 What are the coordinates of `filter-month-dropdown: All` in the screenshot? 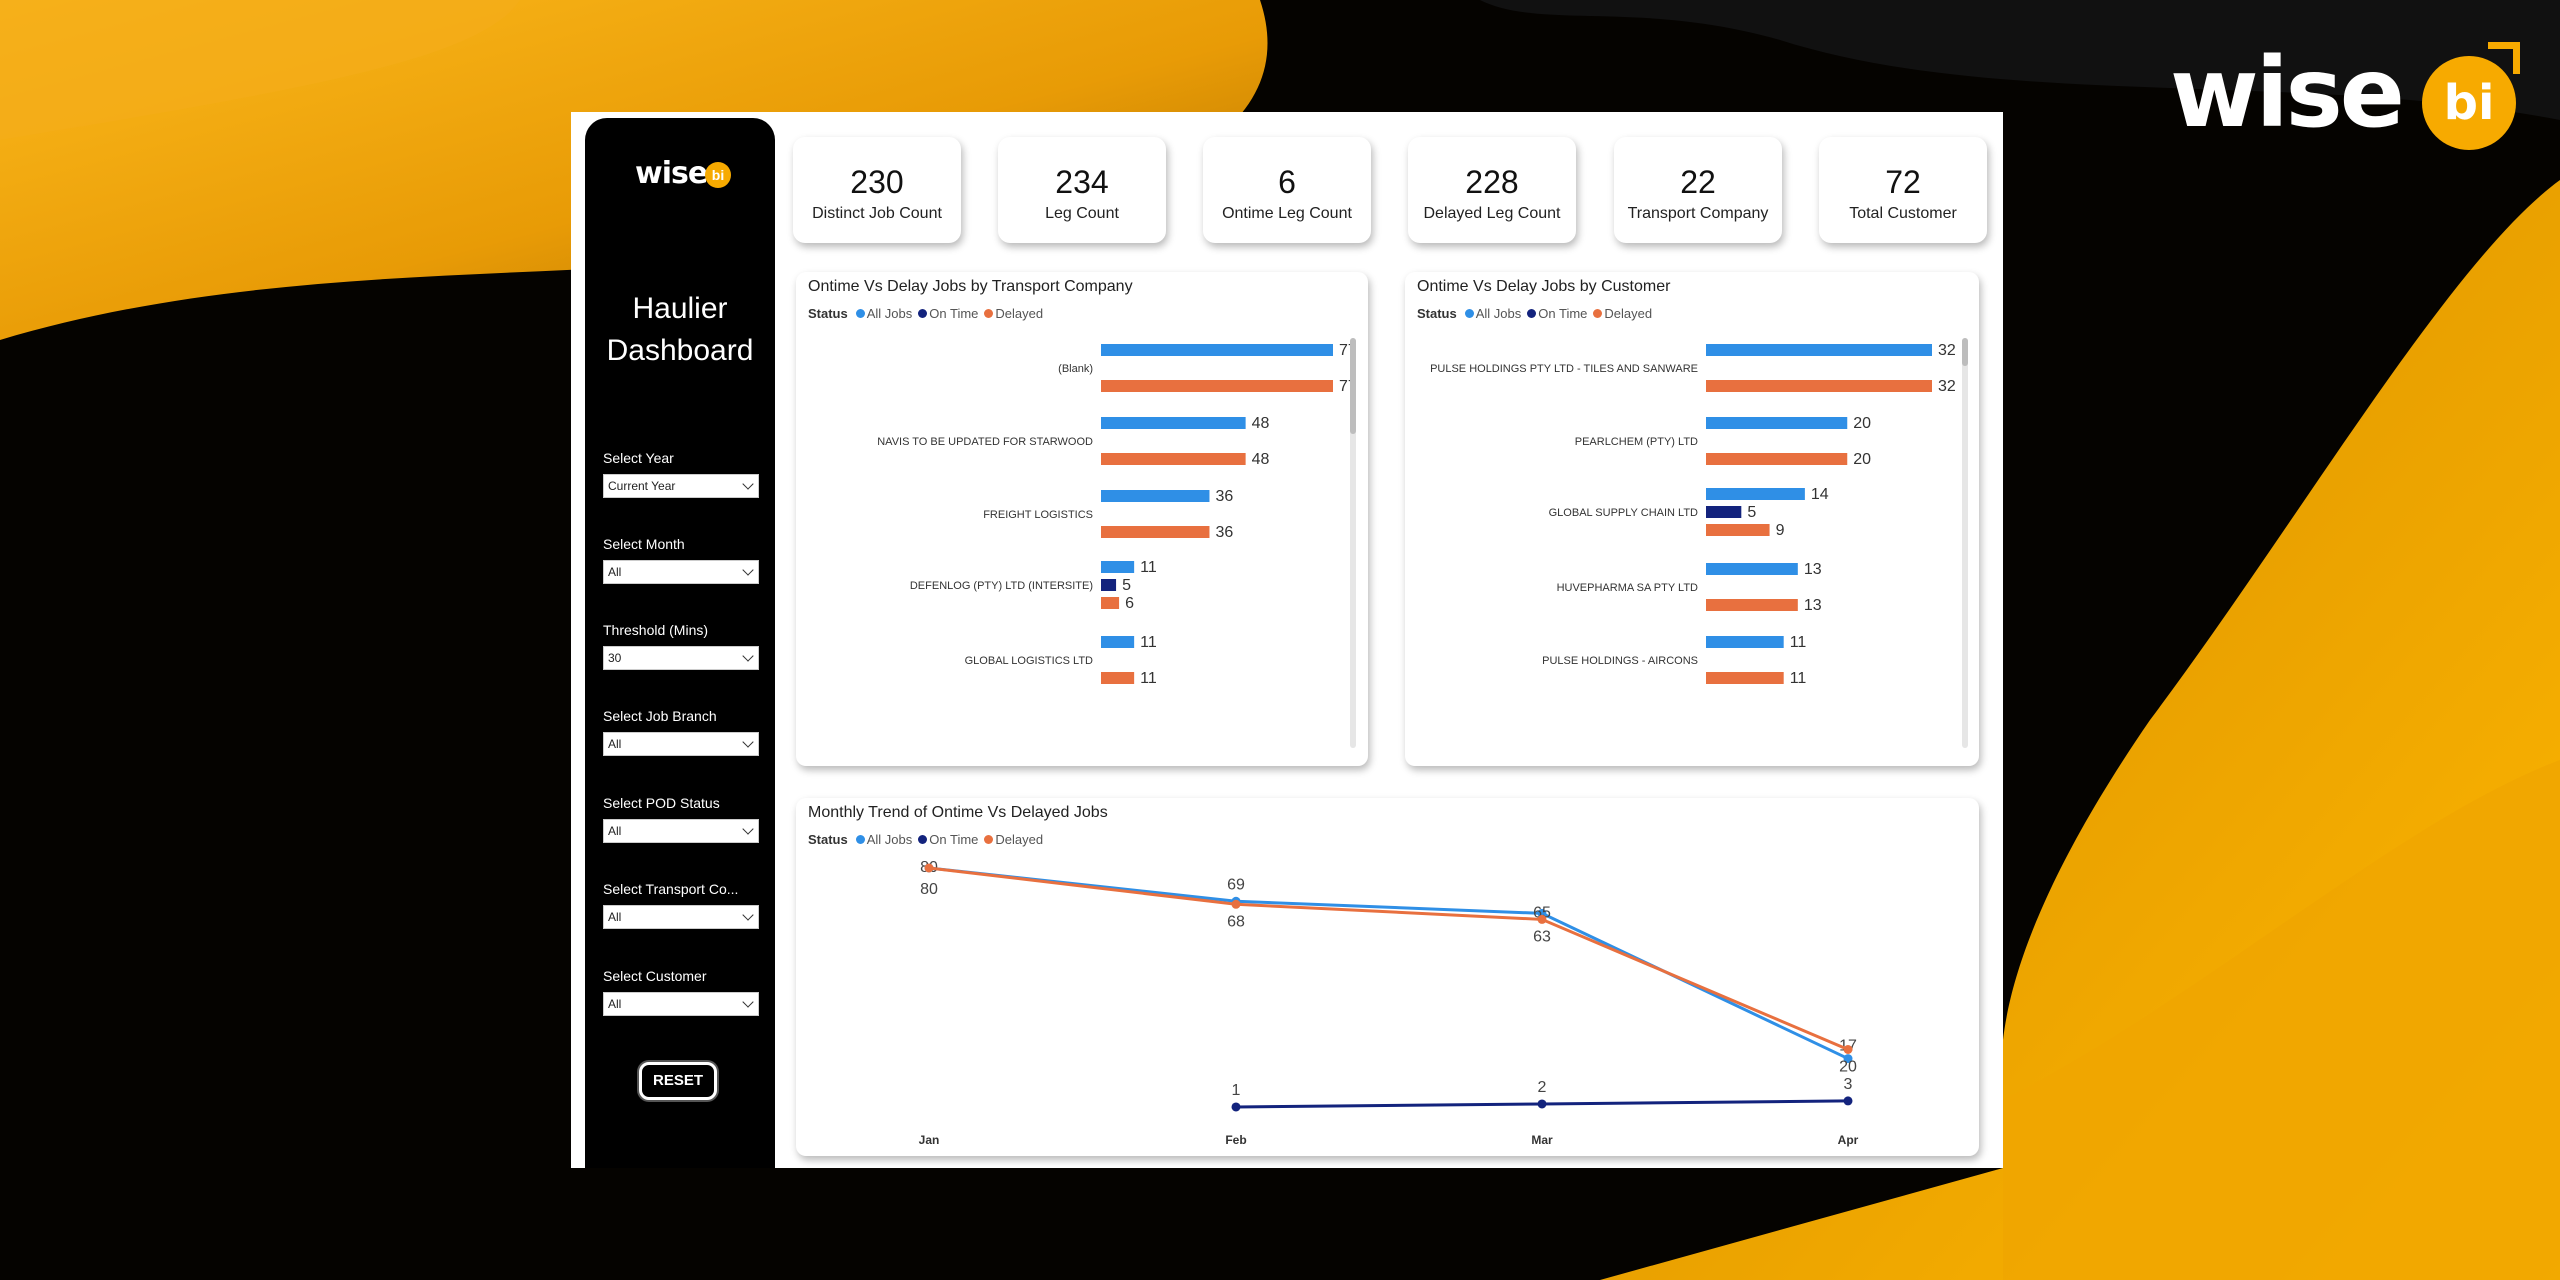 It's located at (681, 572).